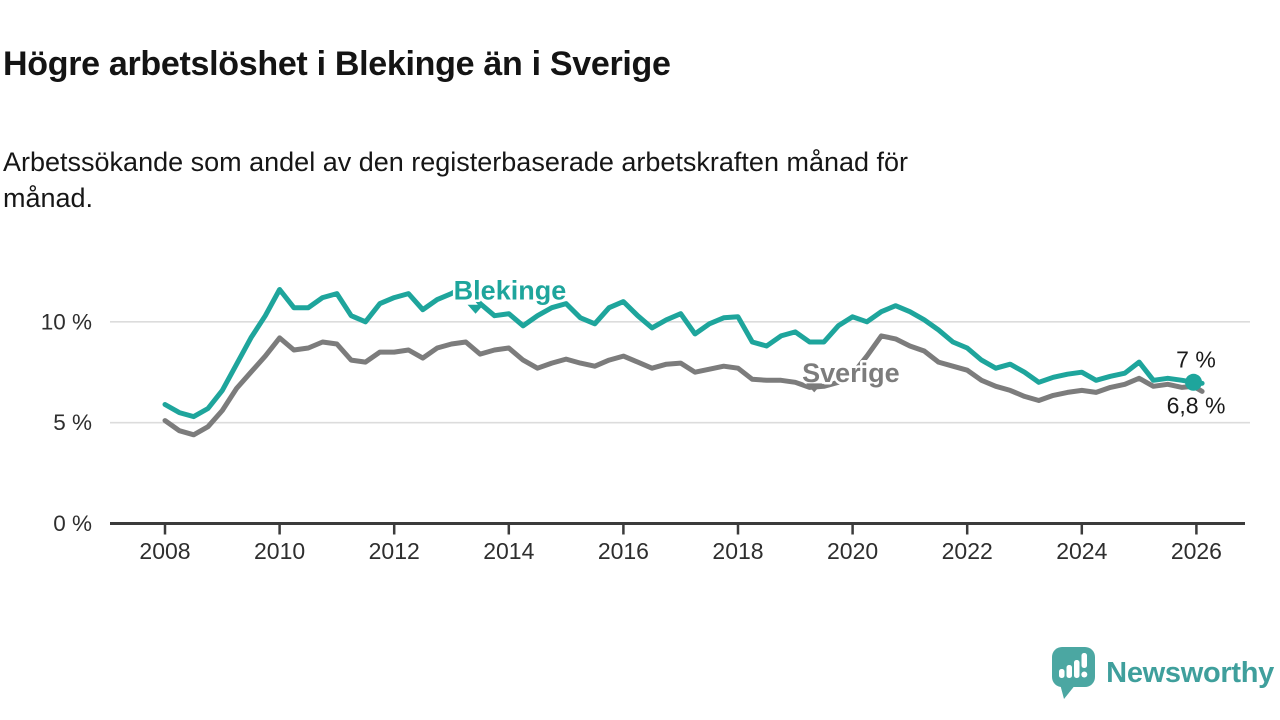  Describe the element at coordinates (164, 551) in the screenshot. I see `x-axis-tick-label: 2008` at that location.